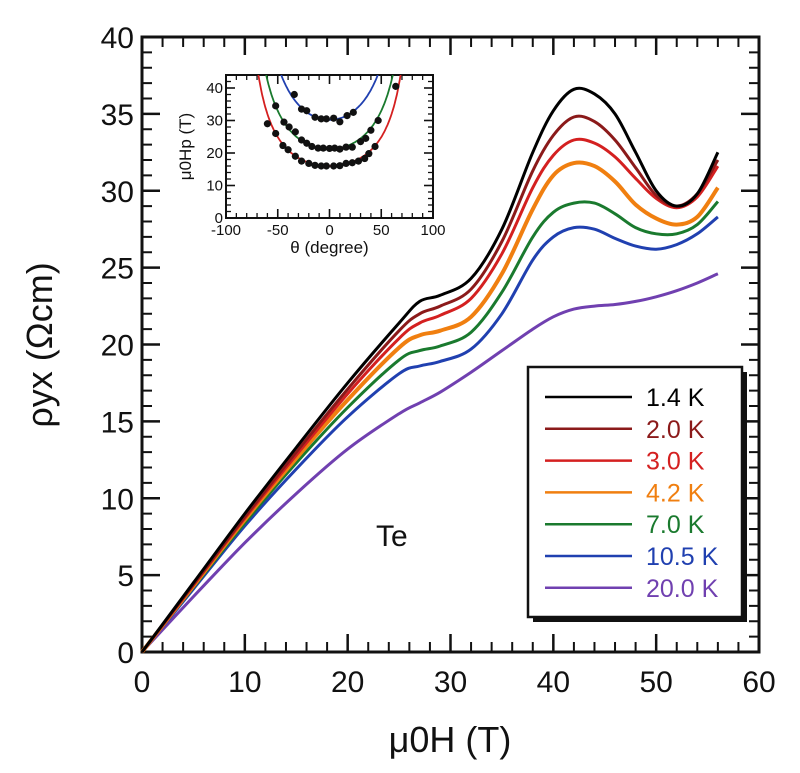 This screenshot has height=773, width=800. Describe the element at coordinates (392, 536) in the screenshot. I see `annotation-te: Te` at that location.